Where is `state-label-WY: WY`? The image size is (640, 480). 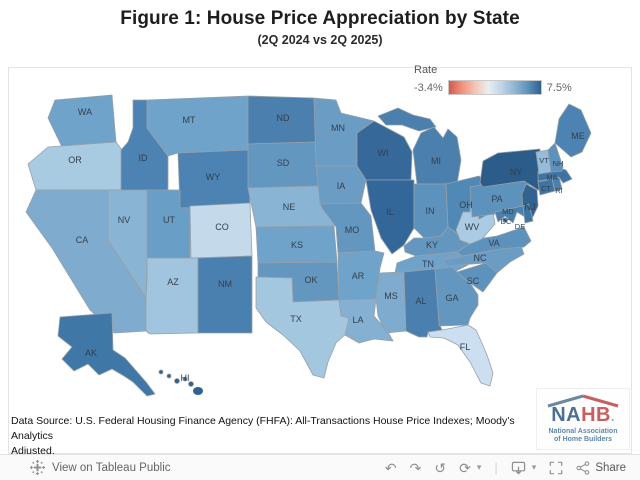
state-label-WY: WY is located at coordinates (213, 177).